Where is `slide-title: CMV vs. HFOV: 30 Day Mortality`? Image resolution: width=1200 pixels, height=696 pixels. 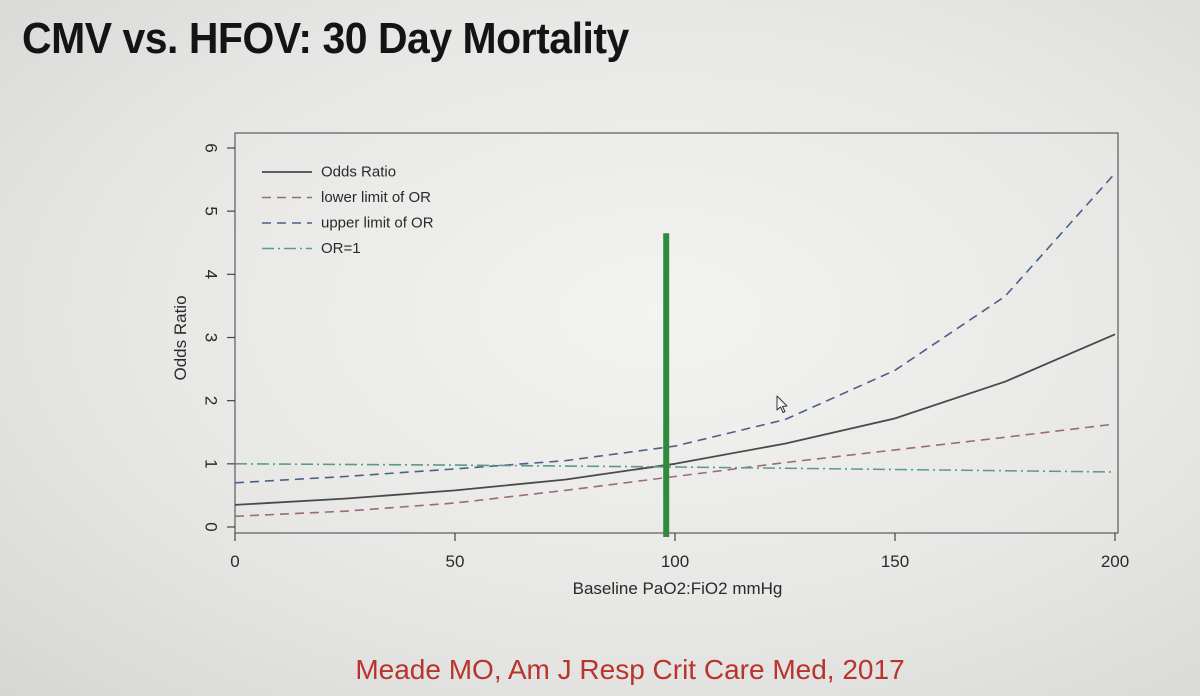 slide-title: CMV vs. HFOV: 30 Day Mortality is located at coordinates (325, 38).